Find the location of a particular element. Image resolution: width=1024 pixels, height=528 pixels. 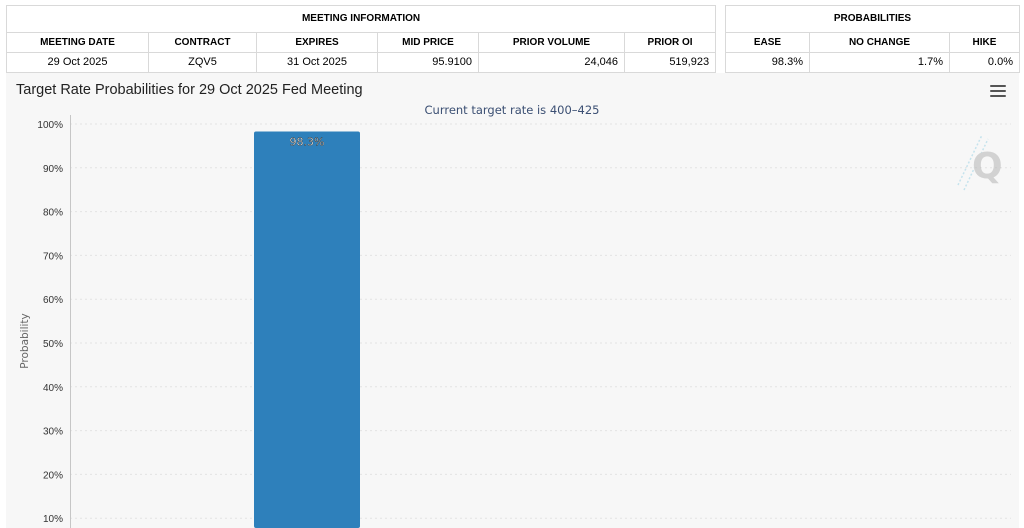

probability-bar is located at coordinates (307, 329).